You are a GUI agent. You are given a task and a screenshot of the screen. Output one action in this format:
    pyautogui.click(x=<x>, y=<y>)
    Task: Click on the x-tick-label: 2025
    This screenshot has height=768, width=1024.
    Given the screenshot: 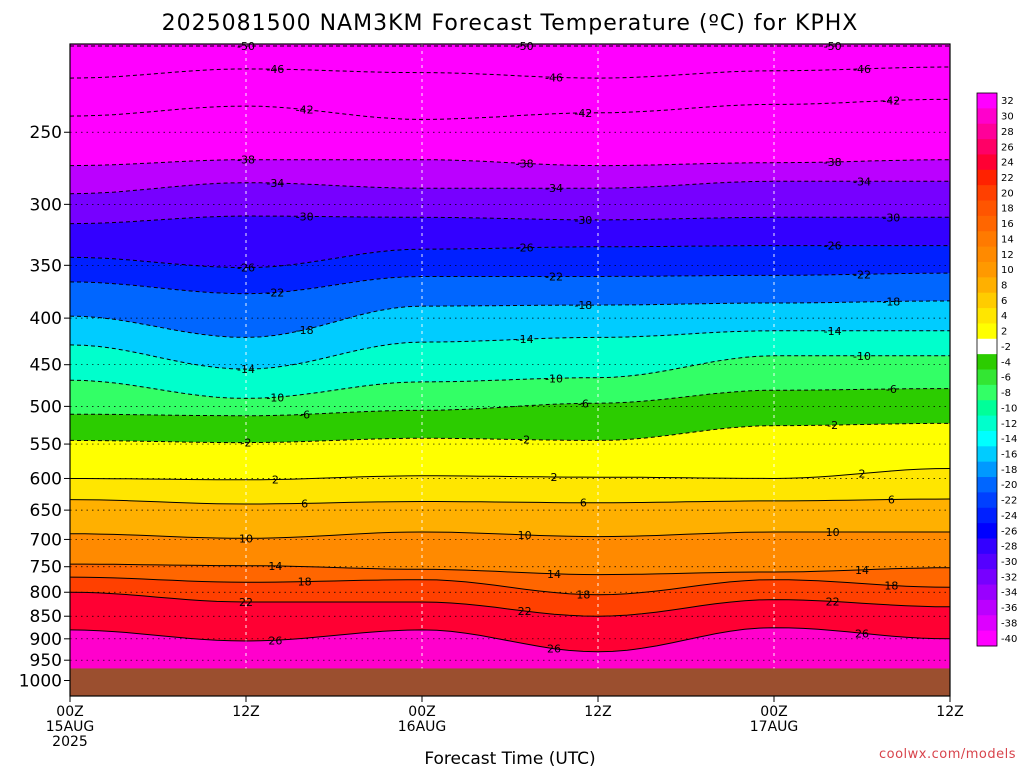 What is the action you would take?
    pyautogui.click(x=70, y=742)
    